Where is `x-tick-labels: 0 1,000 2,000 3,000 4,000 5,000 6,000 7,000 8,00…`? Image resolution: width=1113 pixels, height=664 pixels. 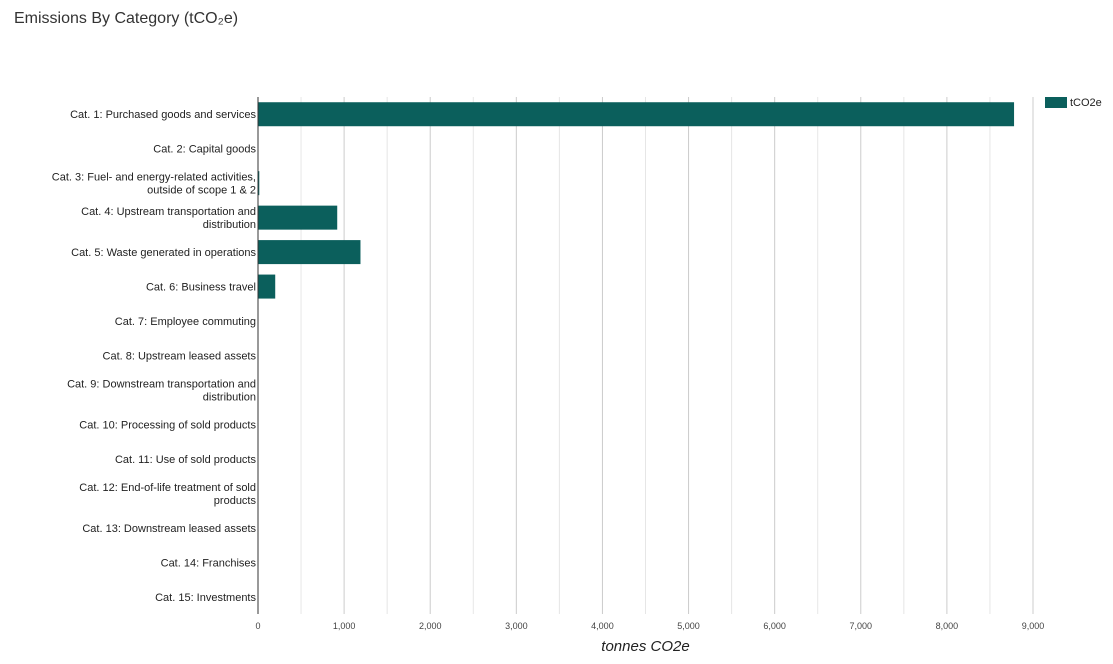
x-tick-labels: 0 1,000 2,000 3,000 4,000 5,000 6,000 7,000 8,00… is located at coordinates (649, 626).